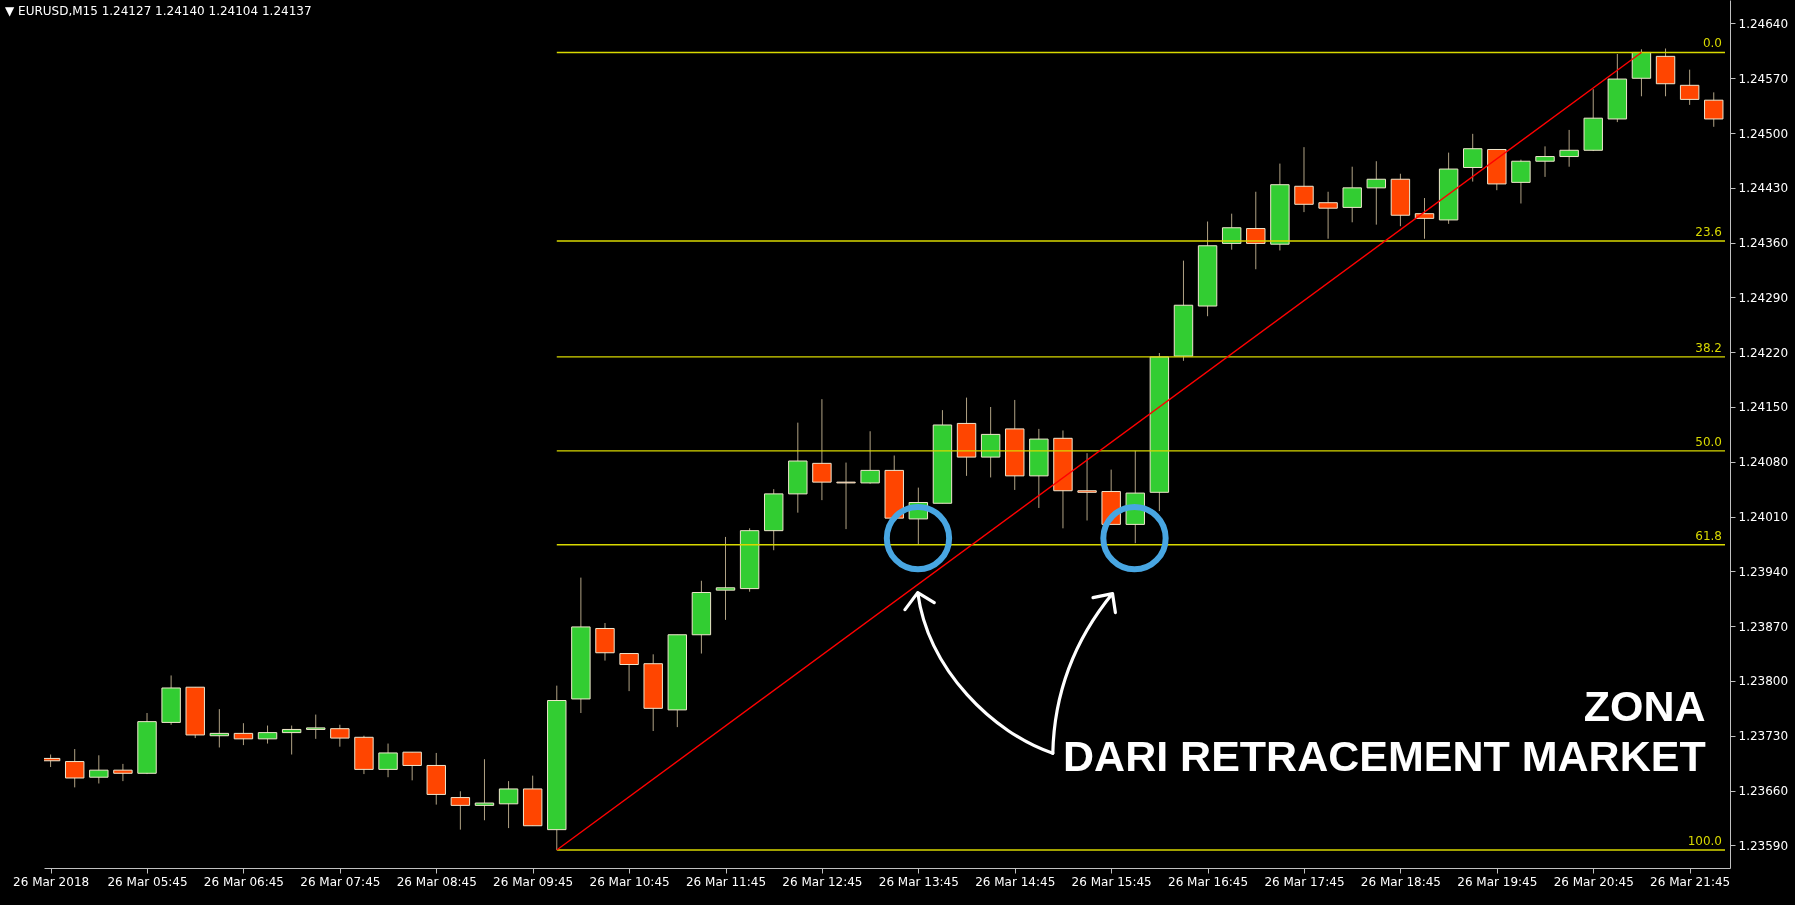 Image resolution: width=1795 pixels, height=905 pixels. I want to click on series-label: 61.8, so click(1708, 535).